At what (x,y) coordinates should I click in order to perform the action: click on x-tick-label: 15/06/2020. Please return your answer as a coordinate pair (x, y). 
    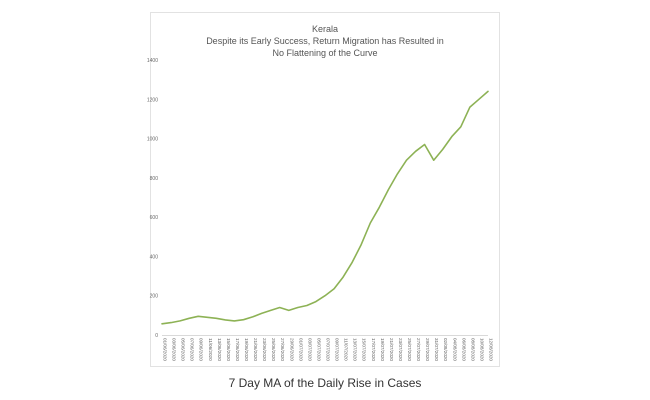
    Looking at the image, I should click on (228, 349).